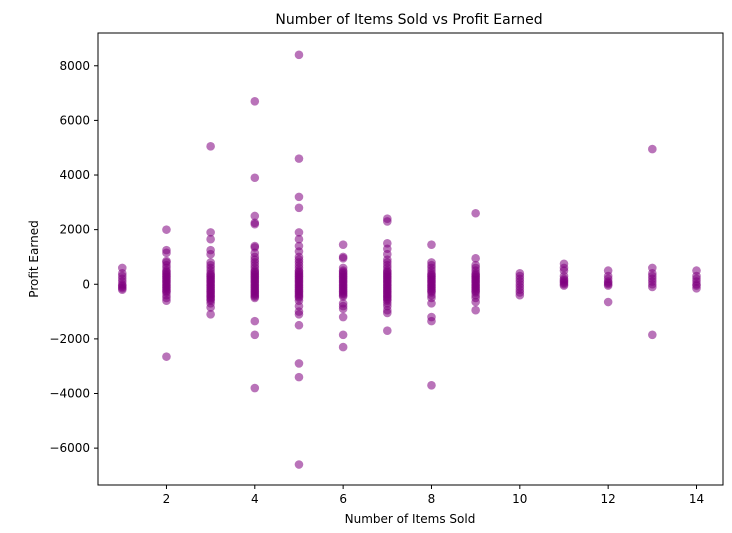 The image size is (732, 533). What do you see at coordinates (74, 175) in the screenshot?
I see `y-tick-label: 4000` at bounding box center [74, 175].